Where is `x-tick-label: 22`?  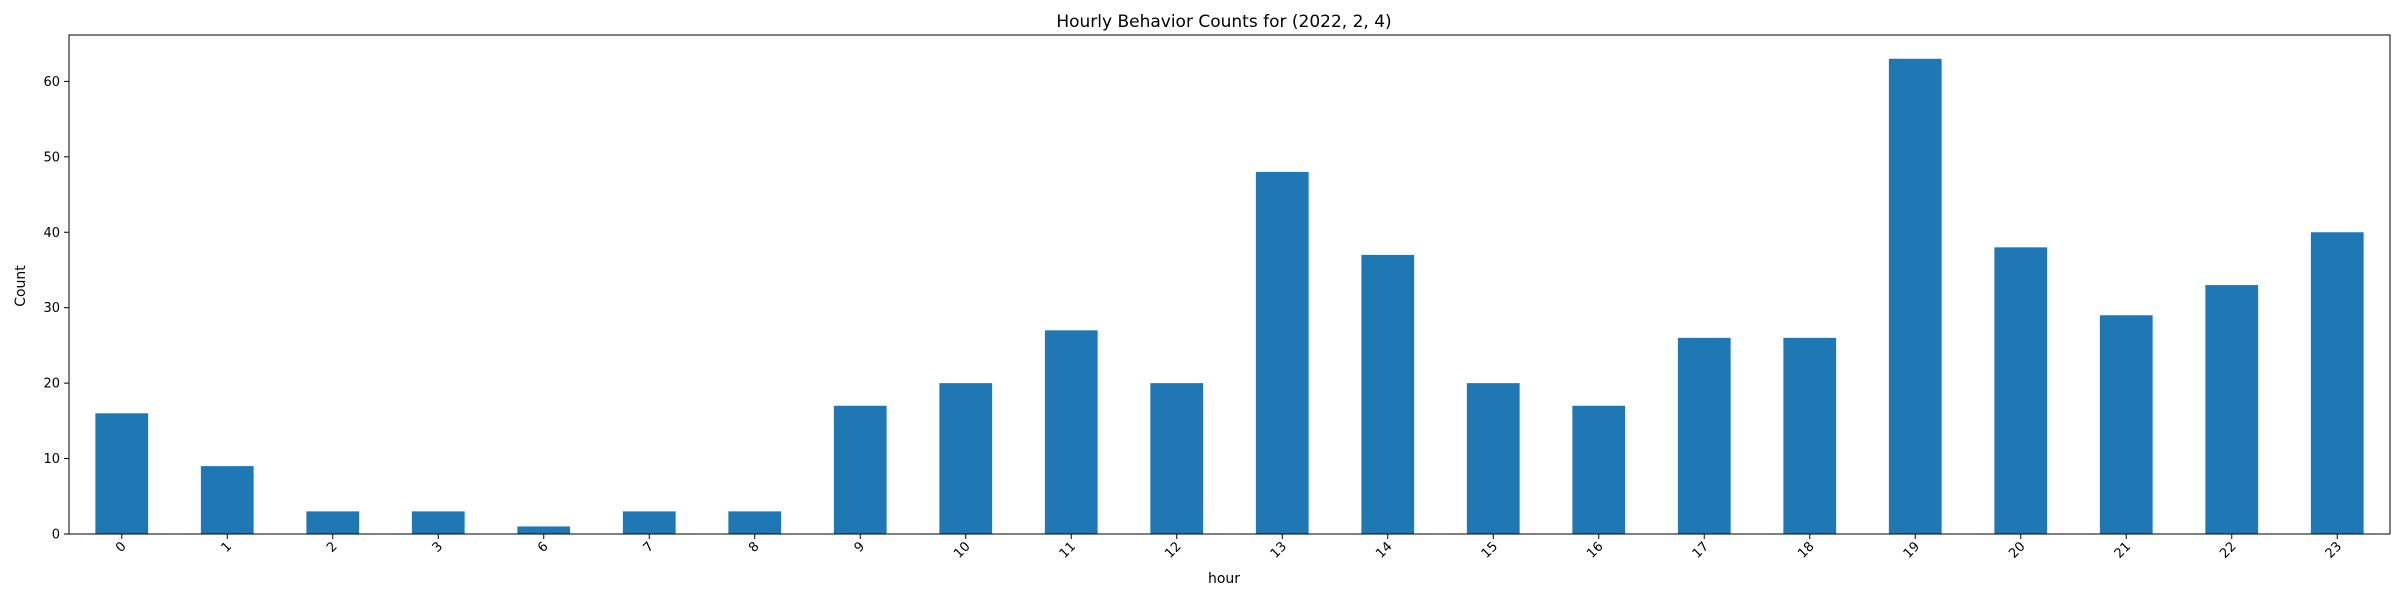
x-tick-label: 22 is located at coordinates (2228, 550).